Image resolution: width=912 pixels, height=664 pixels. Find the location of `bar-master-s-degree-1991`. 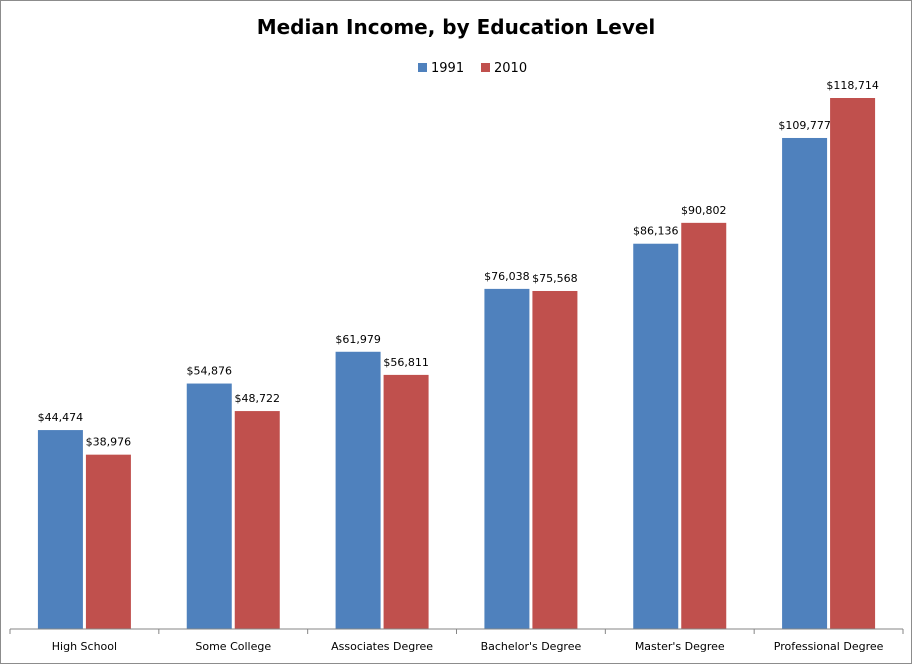

bar-master-s-degree-1991 is located at coordinates (656, 436).